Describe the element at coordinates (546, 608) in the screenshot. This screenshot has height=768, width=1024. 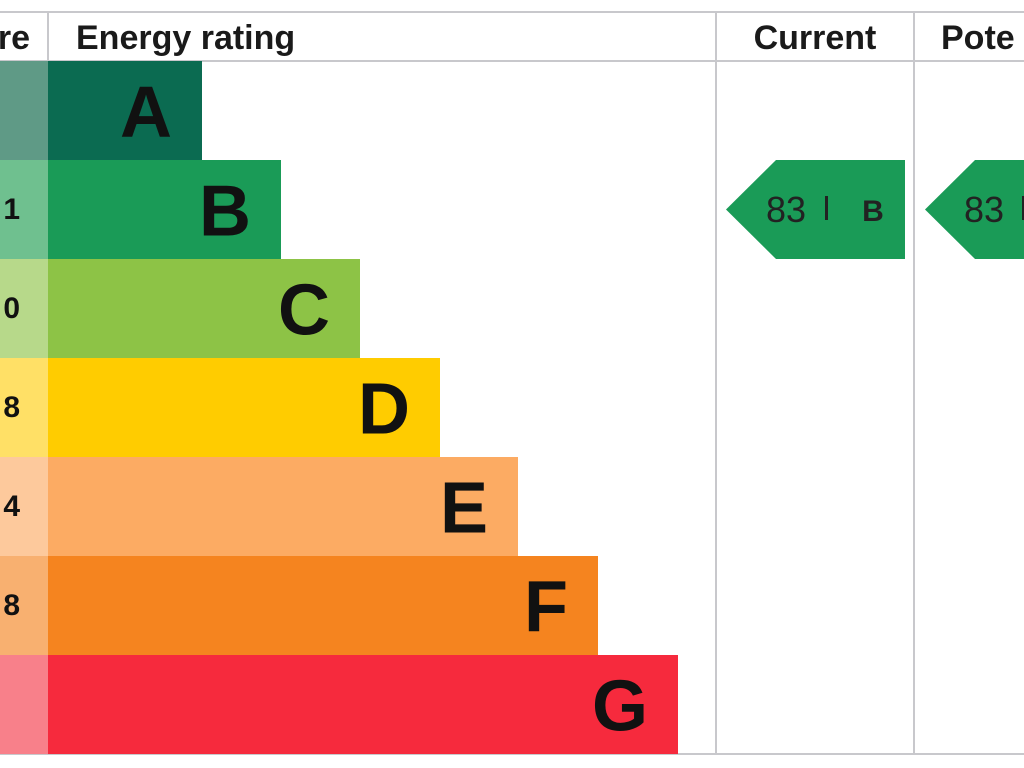
I see `band-letter: F` at that location.